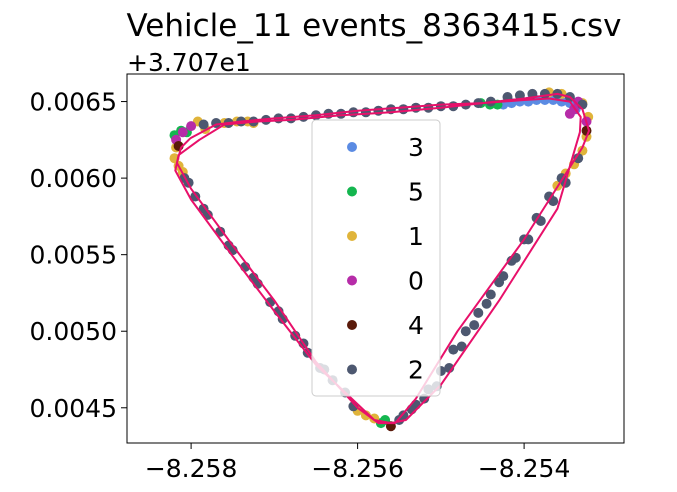 The height and width of the screenshot is (492, 677). Describe the element at coordinates (373, 26) in the screenshot. I see `chart-title: Vehicle_11 events_8363415.csv` at that location.